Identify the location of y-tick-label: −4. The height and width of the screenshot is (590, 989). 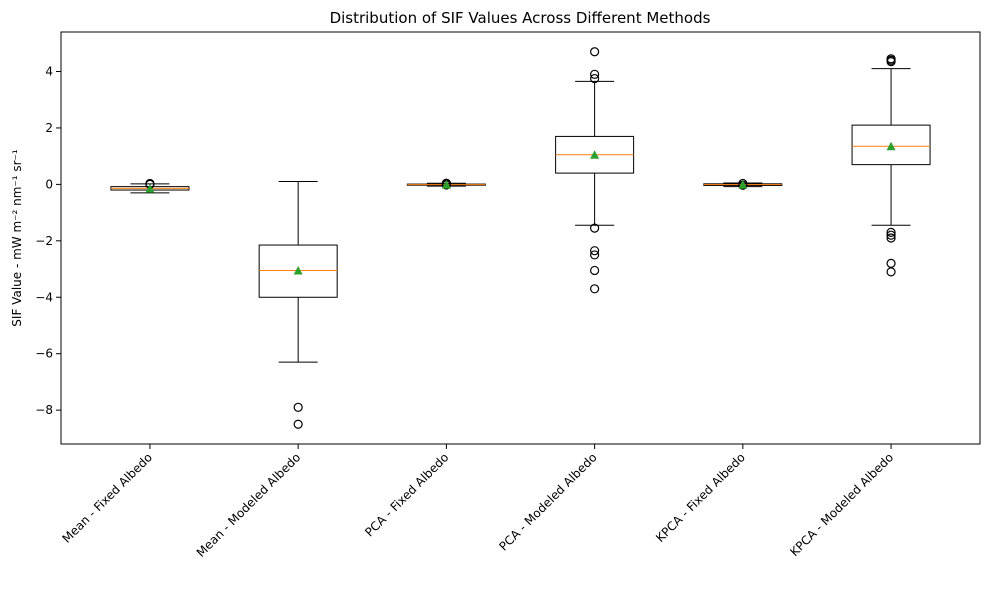
(44, 297).